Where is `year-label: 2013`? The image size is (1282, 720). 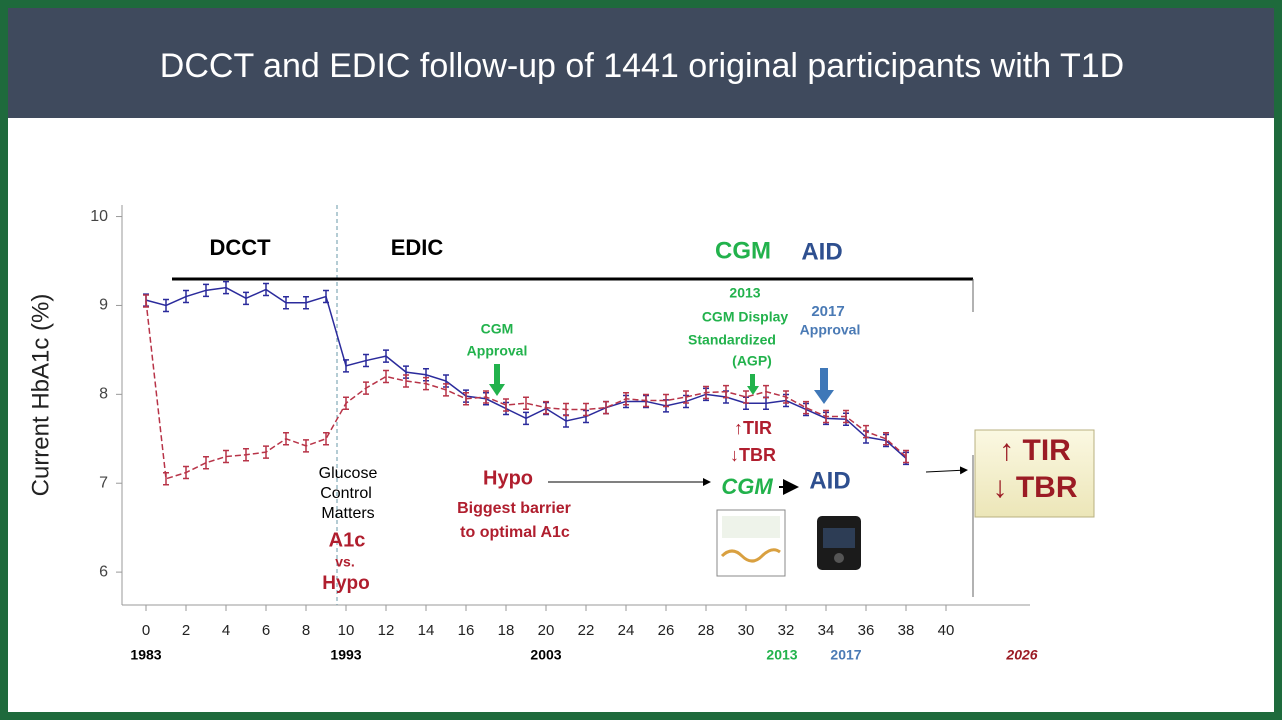
year-label: 2013 is located at coordinates (781, 655).